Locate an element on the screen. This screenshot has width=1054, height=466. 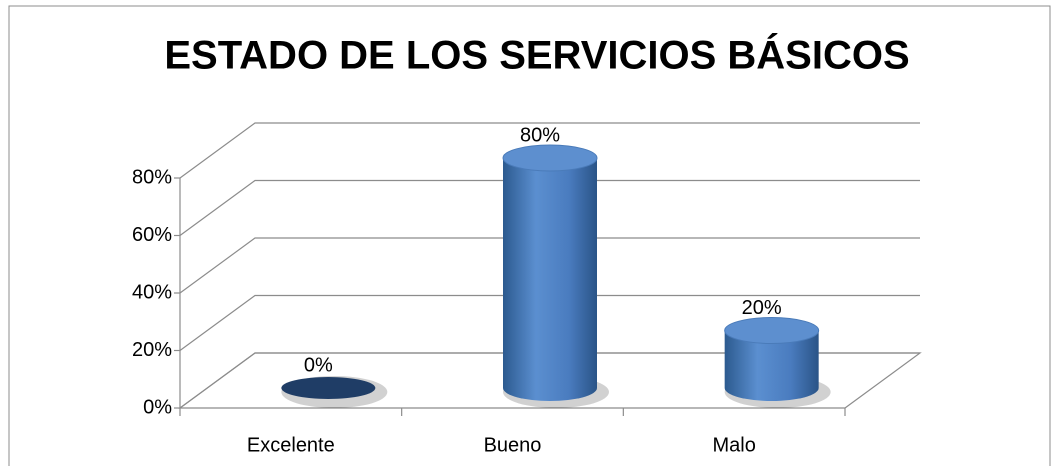
data-label: 20% is located at coordinates (762, 308).